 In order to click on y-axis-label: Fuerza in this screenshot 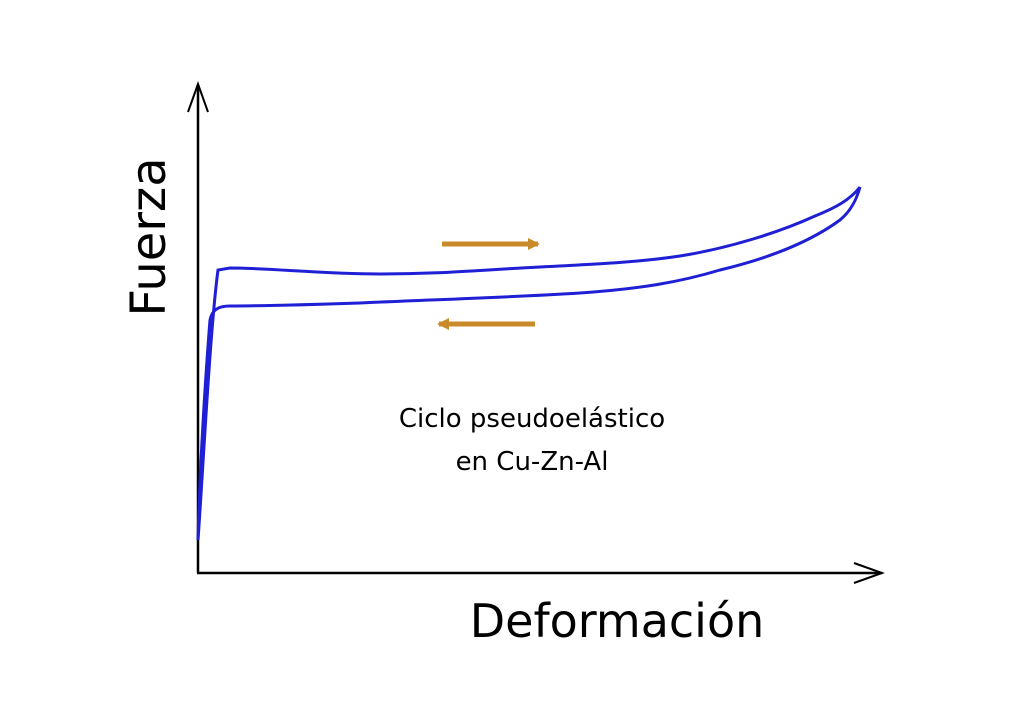, I will do `click(149, 236)`.